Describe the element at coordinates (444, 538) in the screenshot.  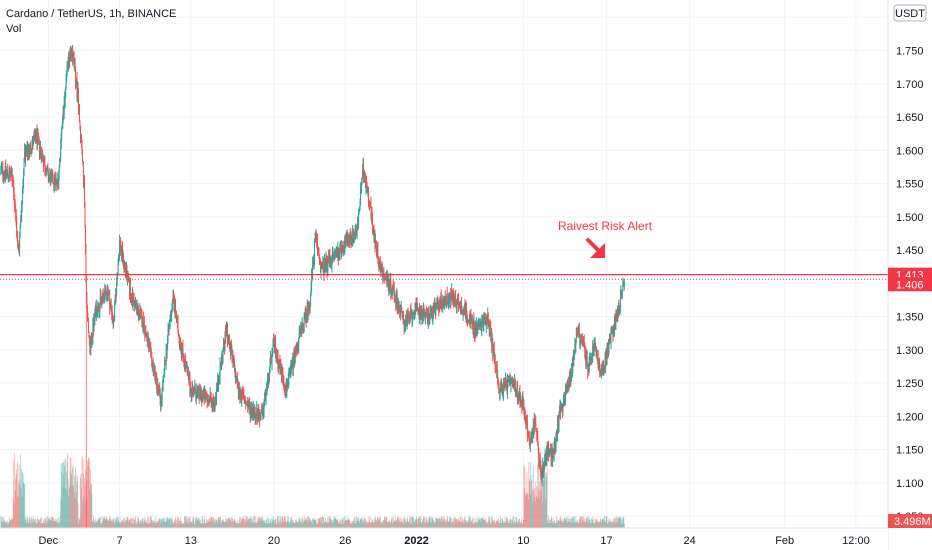
I see `time-axis: Dec 7 13 20 26 2022 10 17 24 Feb 12:00` at that location.